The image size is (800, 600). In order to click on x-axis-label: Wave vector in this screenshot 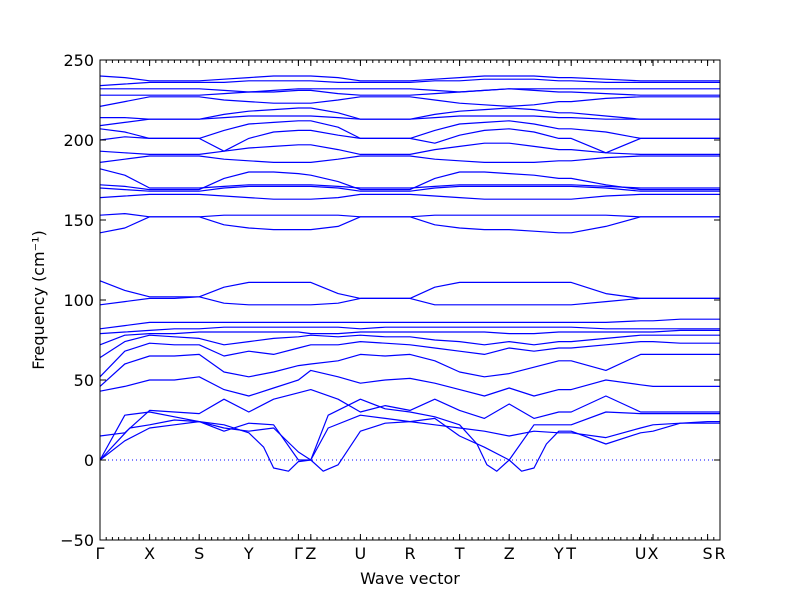, I will do `click(410, 578)`.